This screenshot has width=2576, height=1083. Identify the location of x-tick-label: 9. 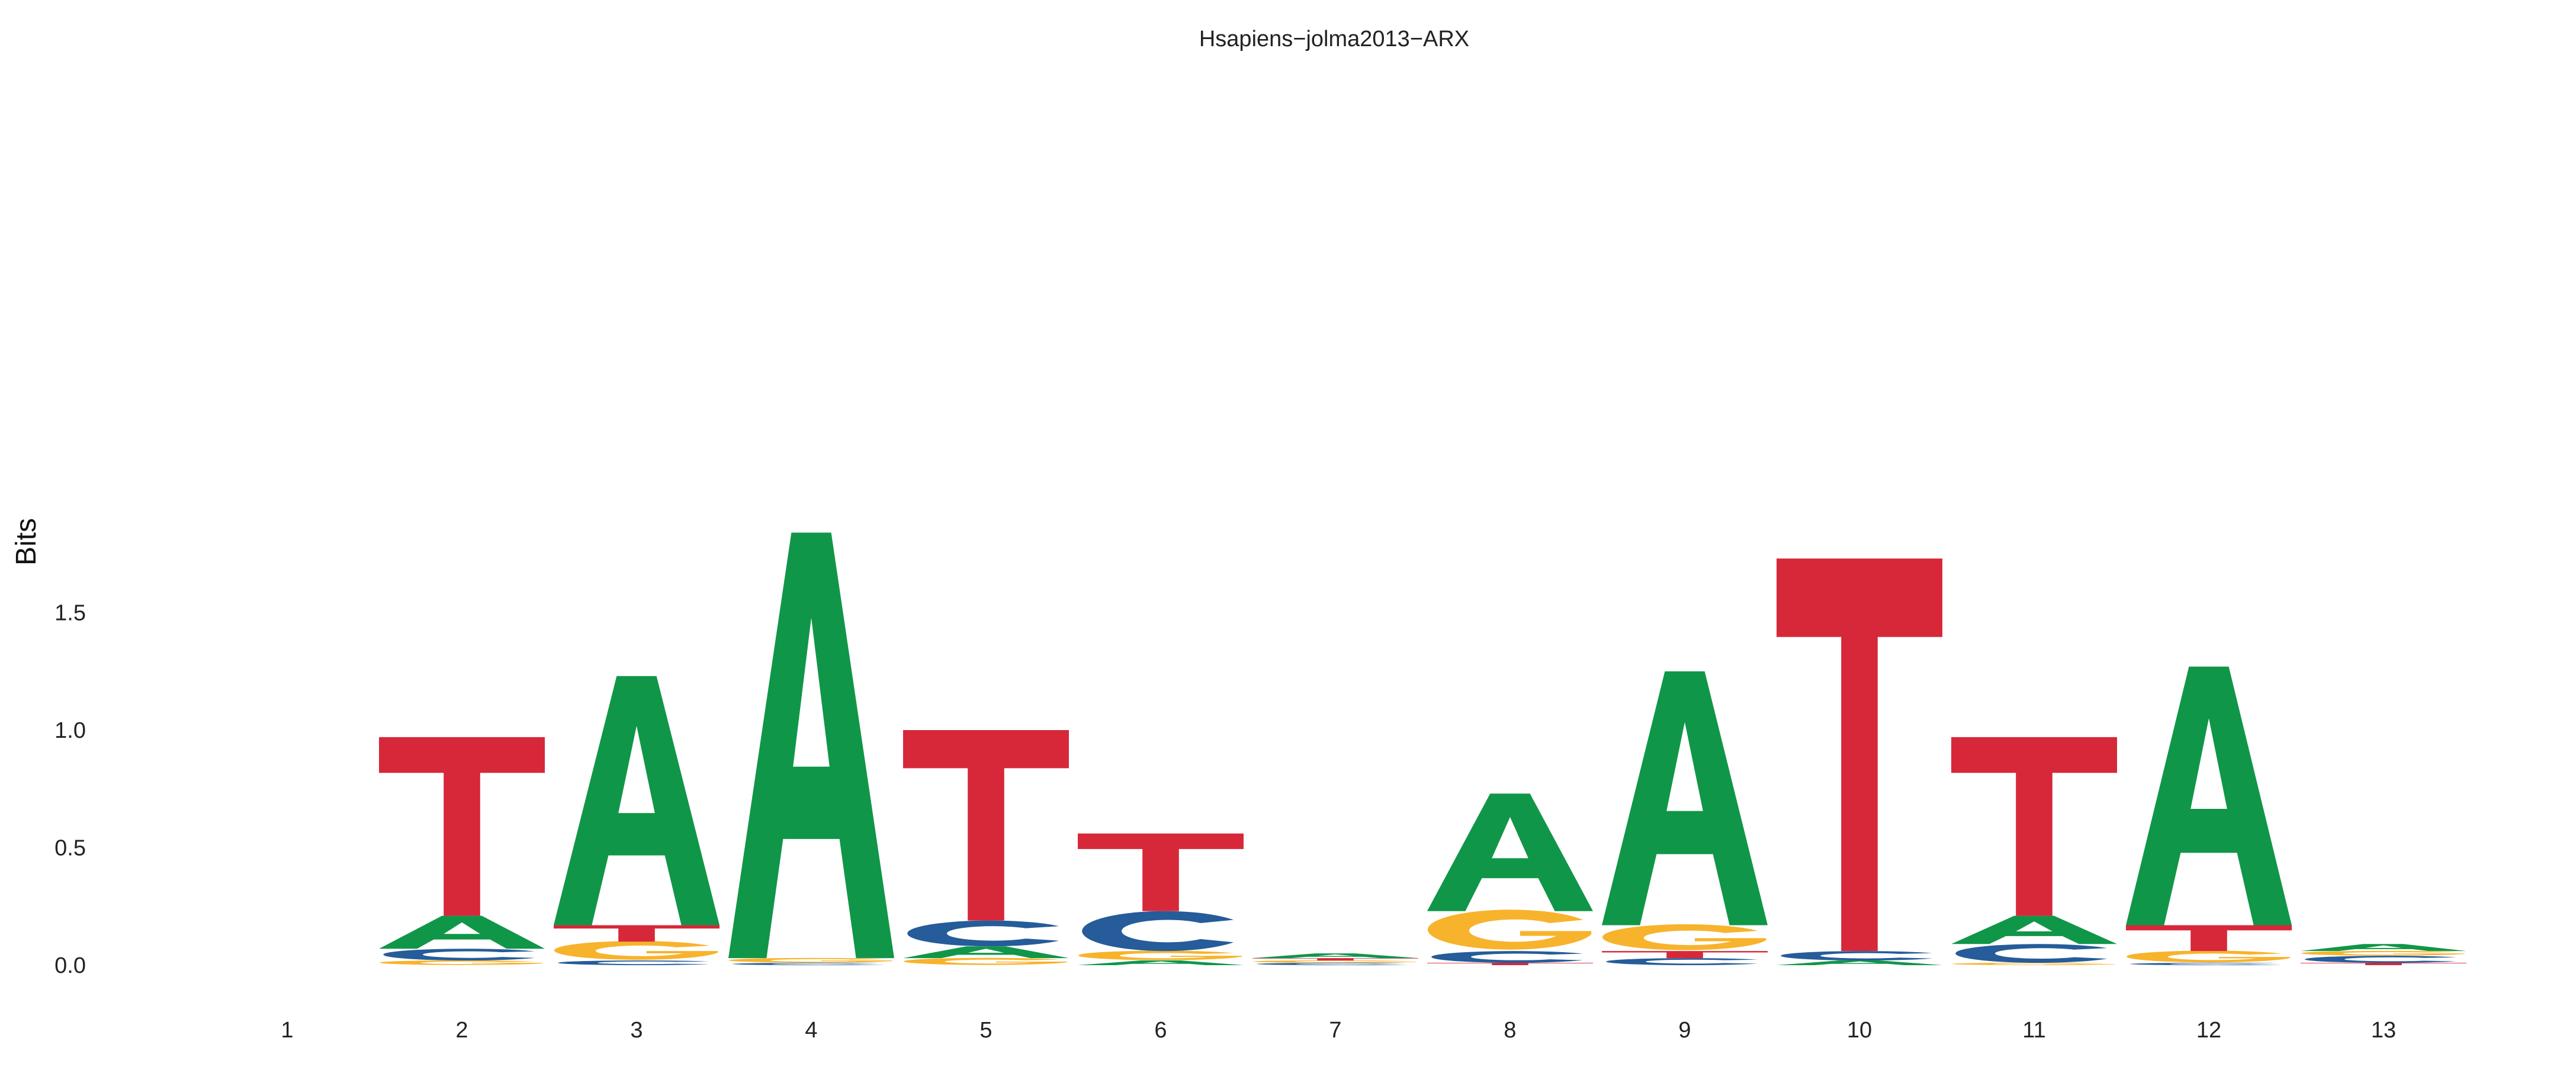
(1685, 1031).